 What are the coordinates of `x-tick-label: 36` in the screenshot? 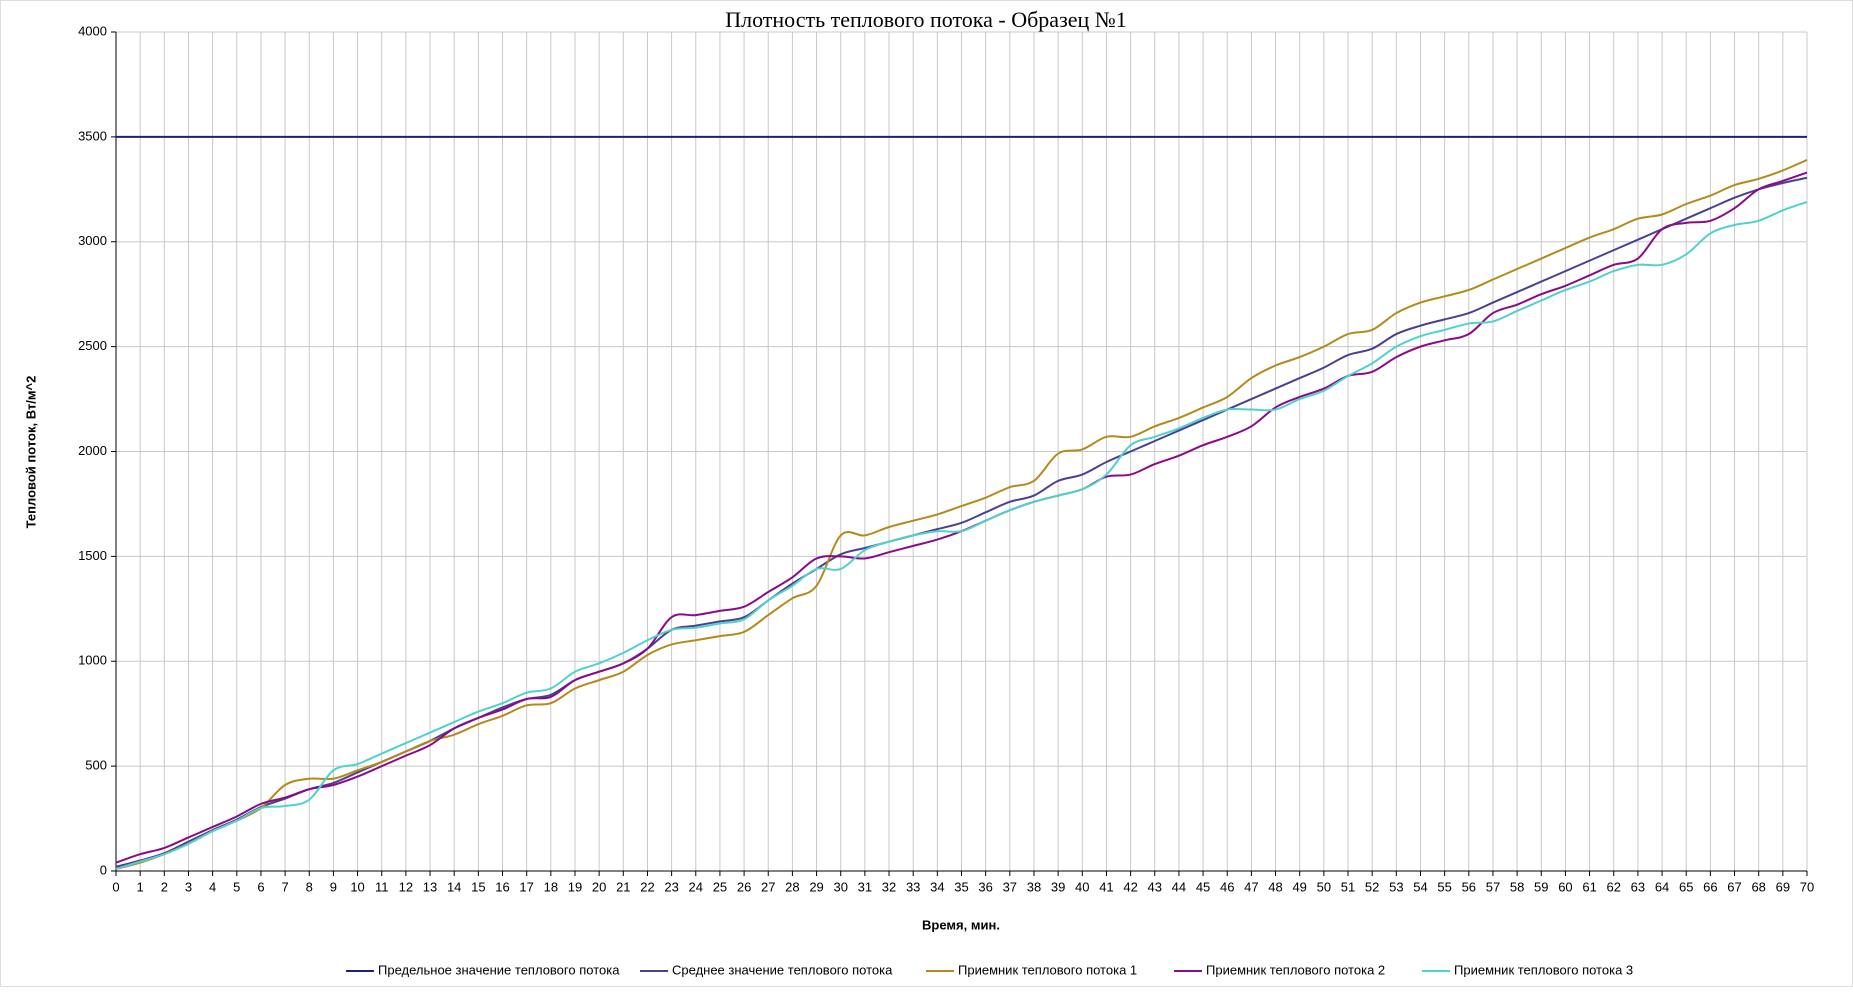 It's located at (985, 886).